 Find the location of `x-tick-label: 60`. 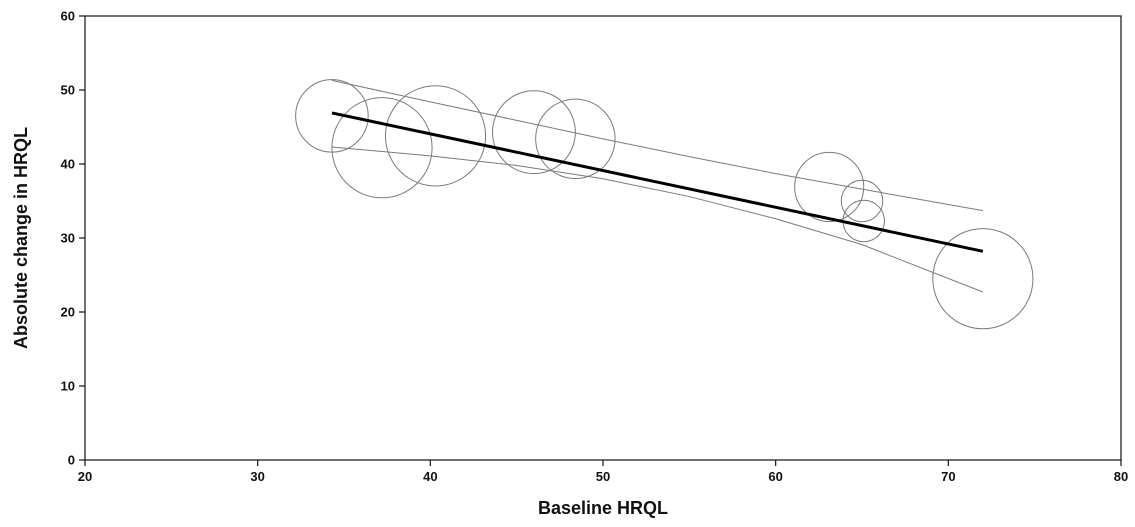

x-tick-label: 60 is located at coordinates (775, 476).